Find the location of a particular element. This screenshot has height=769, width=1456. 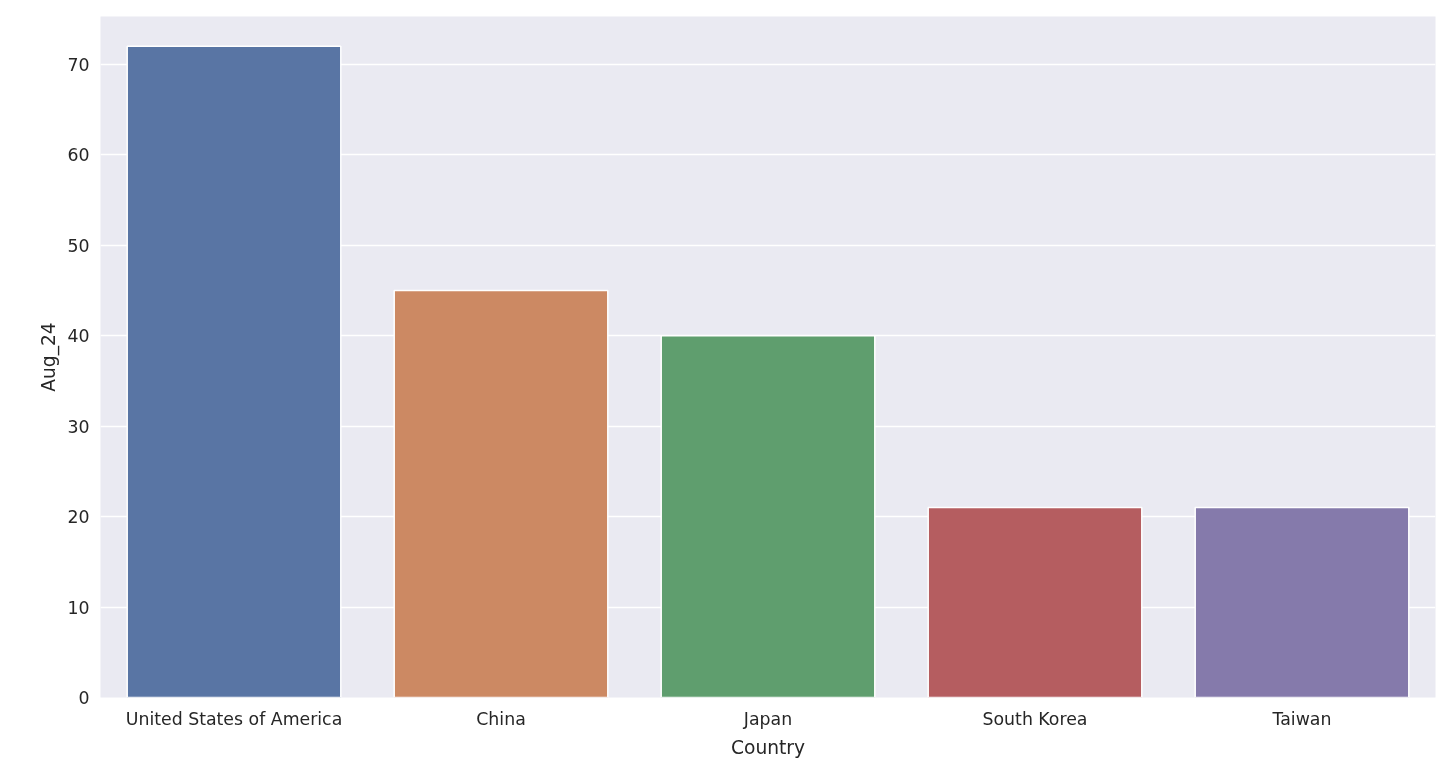

x-tick-label: South Korea is located at coordinates (1035, 718).